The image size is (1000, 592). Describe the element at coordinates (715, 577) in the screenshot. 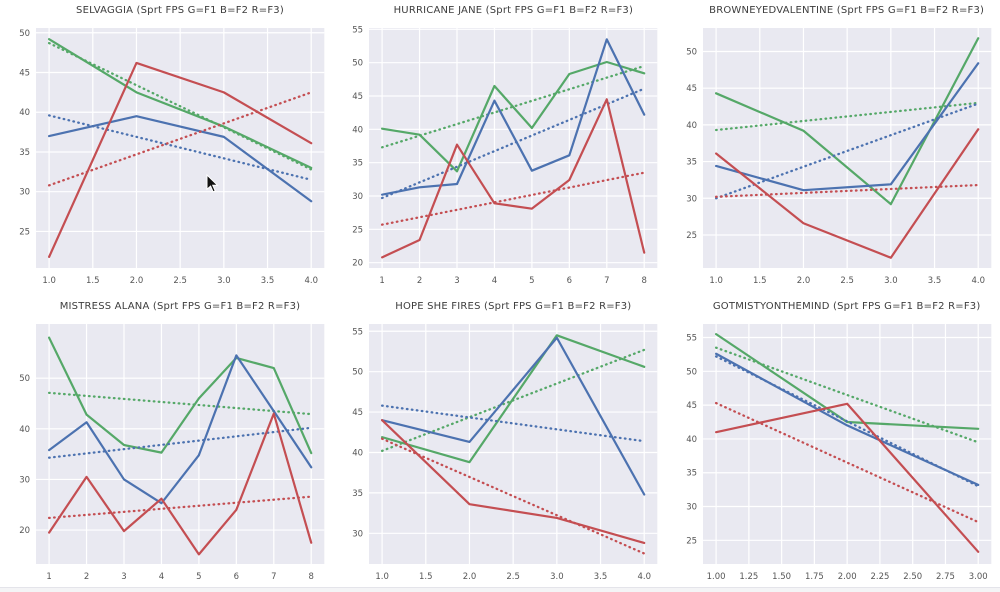

I see `svg-text: 1.00` at that location.